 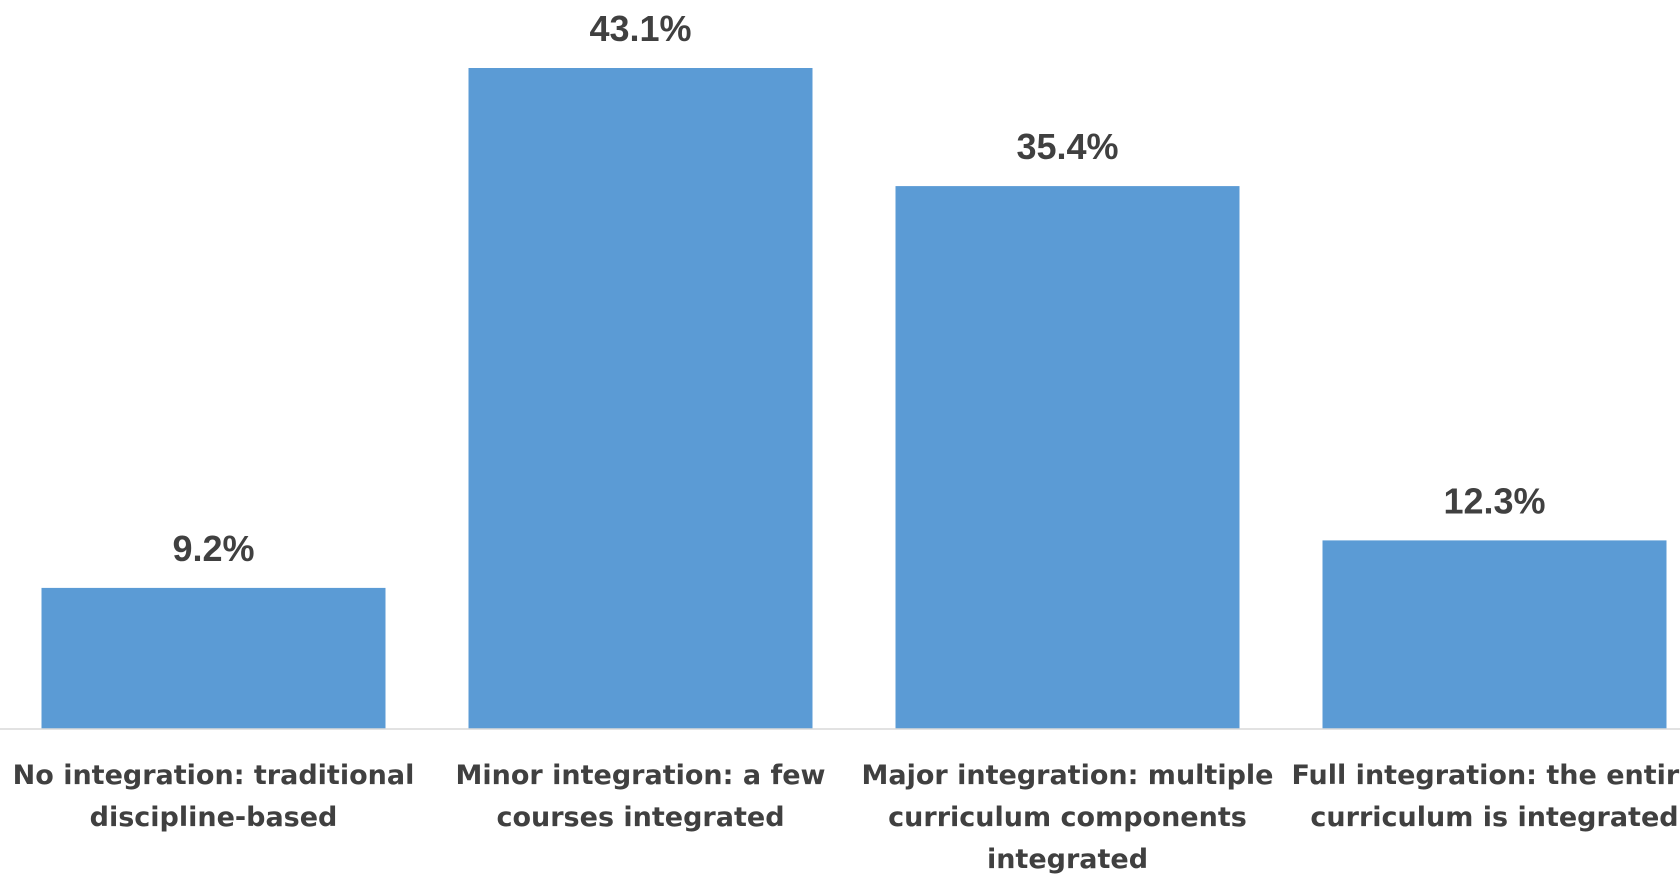 What do you see at coordinates (1067, 859) in the screenshot?
I see `category-label-line: integrated` at bounding box center [1067, 859].